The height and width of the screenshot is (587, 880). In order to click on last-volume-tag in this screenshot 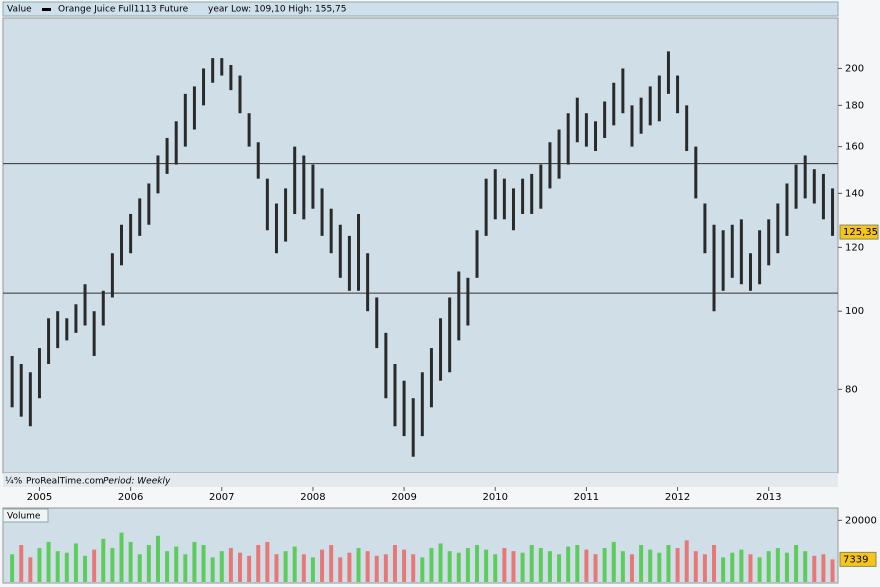, I will do `click(858, 559)`.